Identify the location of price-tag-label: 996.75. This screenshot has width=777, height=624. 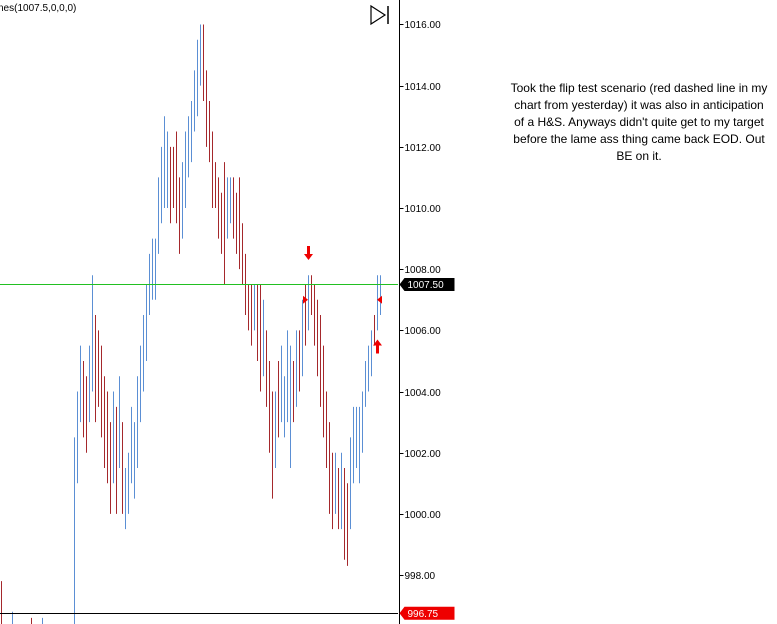
(423, 614).